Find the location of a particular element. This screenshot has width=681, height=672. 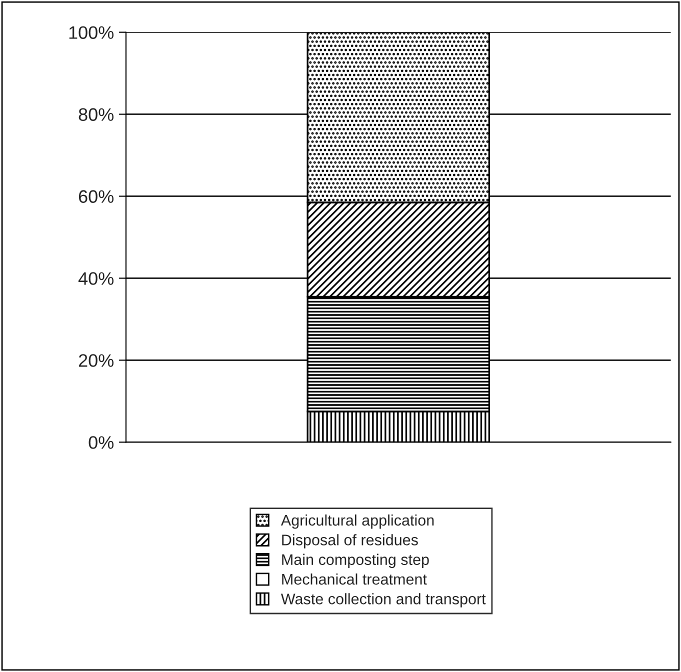

legend-label: Main composting step is located at coordinates (355, 561).